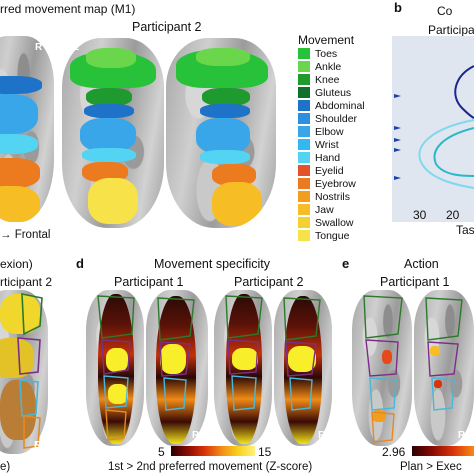 This screenshot has width=474, height=474. Describe the element at coordinates (329, 132) in the screenshot. I see `legend-label: Elbow` at that location.